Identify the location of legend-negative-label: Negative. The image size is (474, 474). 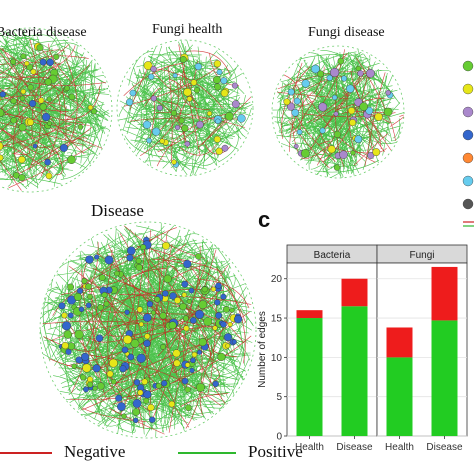
(95, 451).